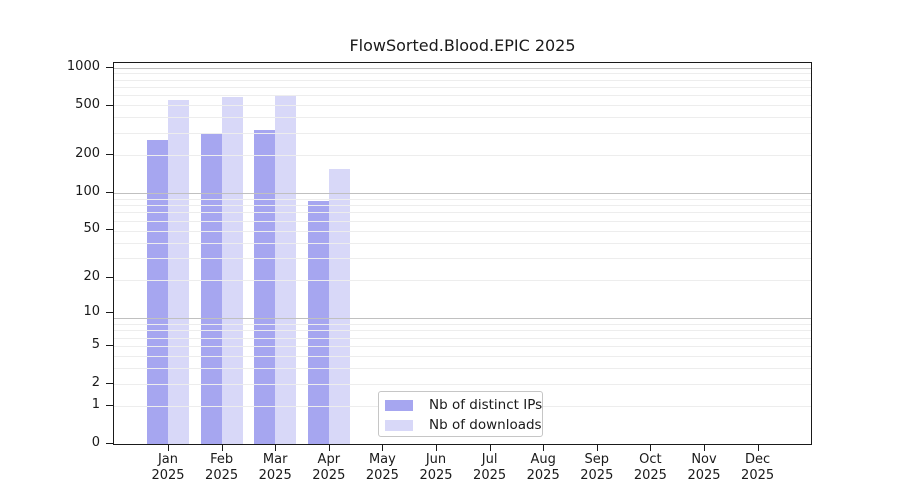  Describe the element at coordinates (329, 467) in the screenshot. I see `x-axis-tick-label: Apr 2025` at that location.